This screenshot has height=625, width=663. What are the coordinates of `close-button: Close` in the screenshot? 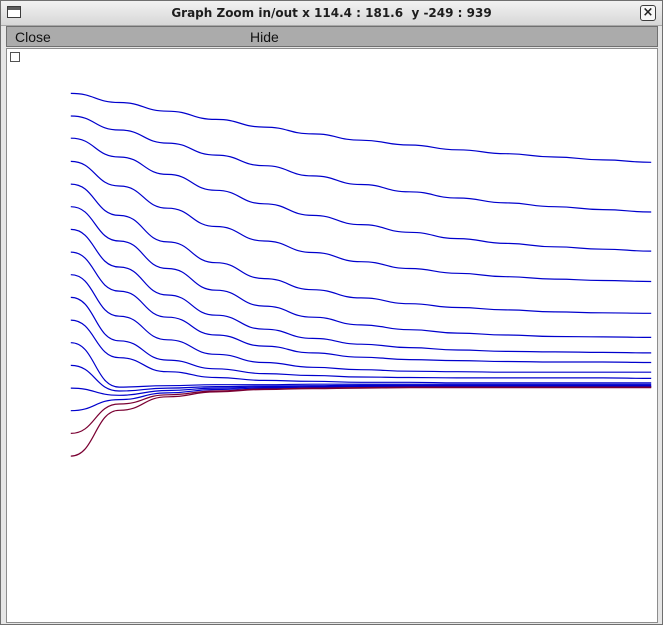 It's located at (33, 37).